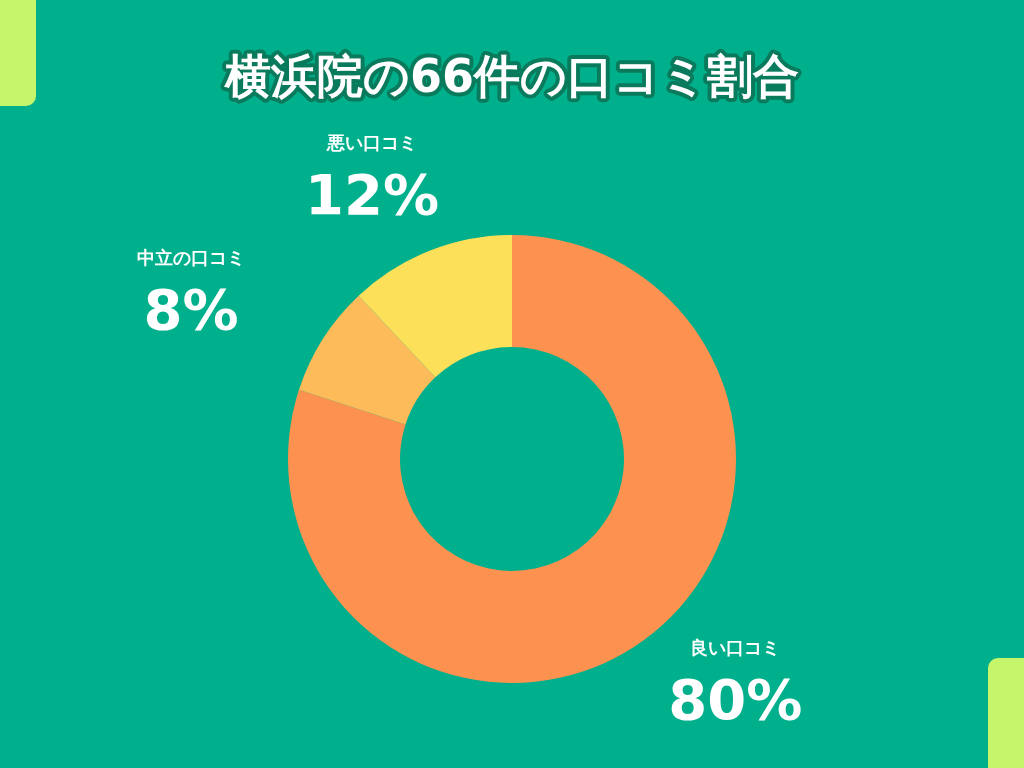 Image resolution: width=1024 pixels, height=768 pixels. Describe the element at coordinates (191, 309) in the screenshot. I see `data-label: 8%` at that location.